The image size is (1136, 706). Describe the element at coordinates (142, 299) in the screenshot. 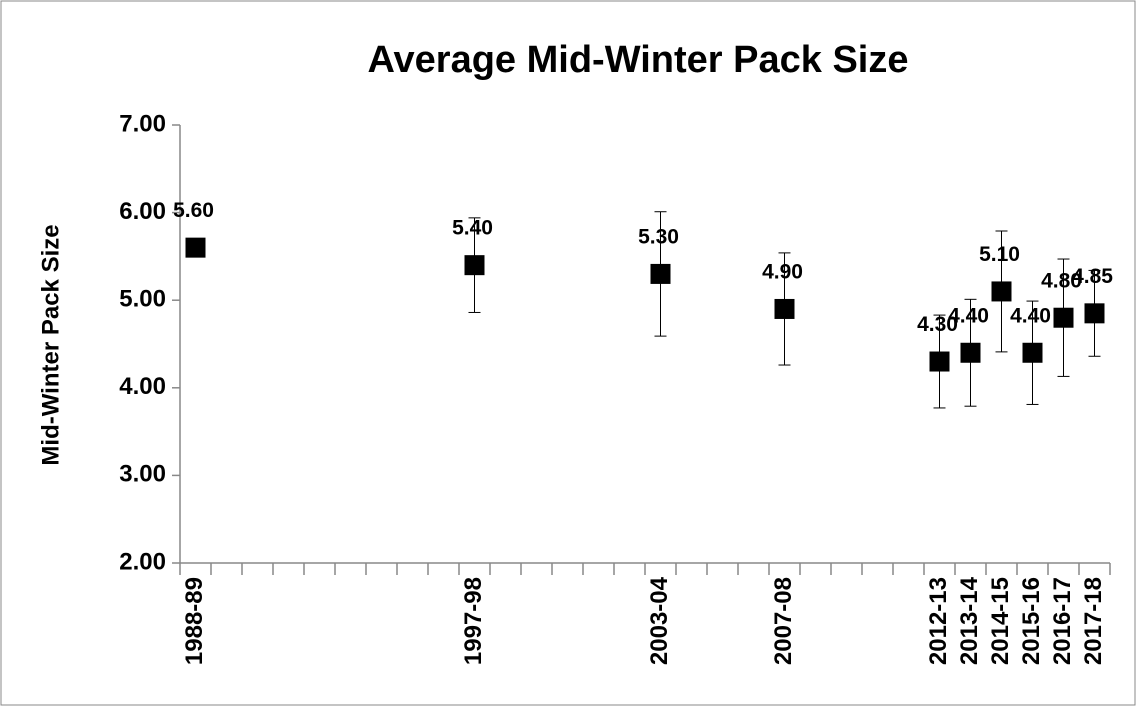

I see `y-tick-label: 5.00` at that location.